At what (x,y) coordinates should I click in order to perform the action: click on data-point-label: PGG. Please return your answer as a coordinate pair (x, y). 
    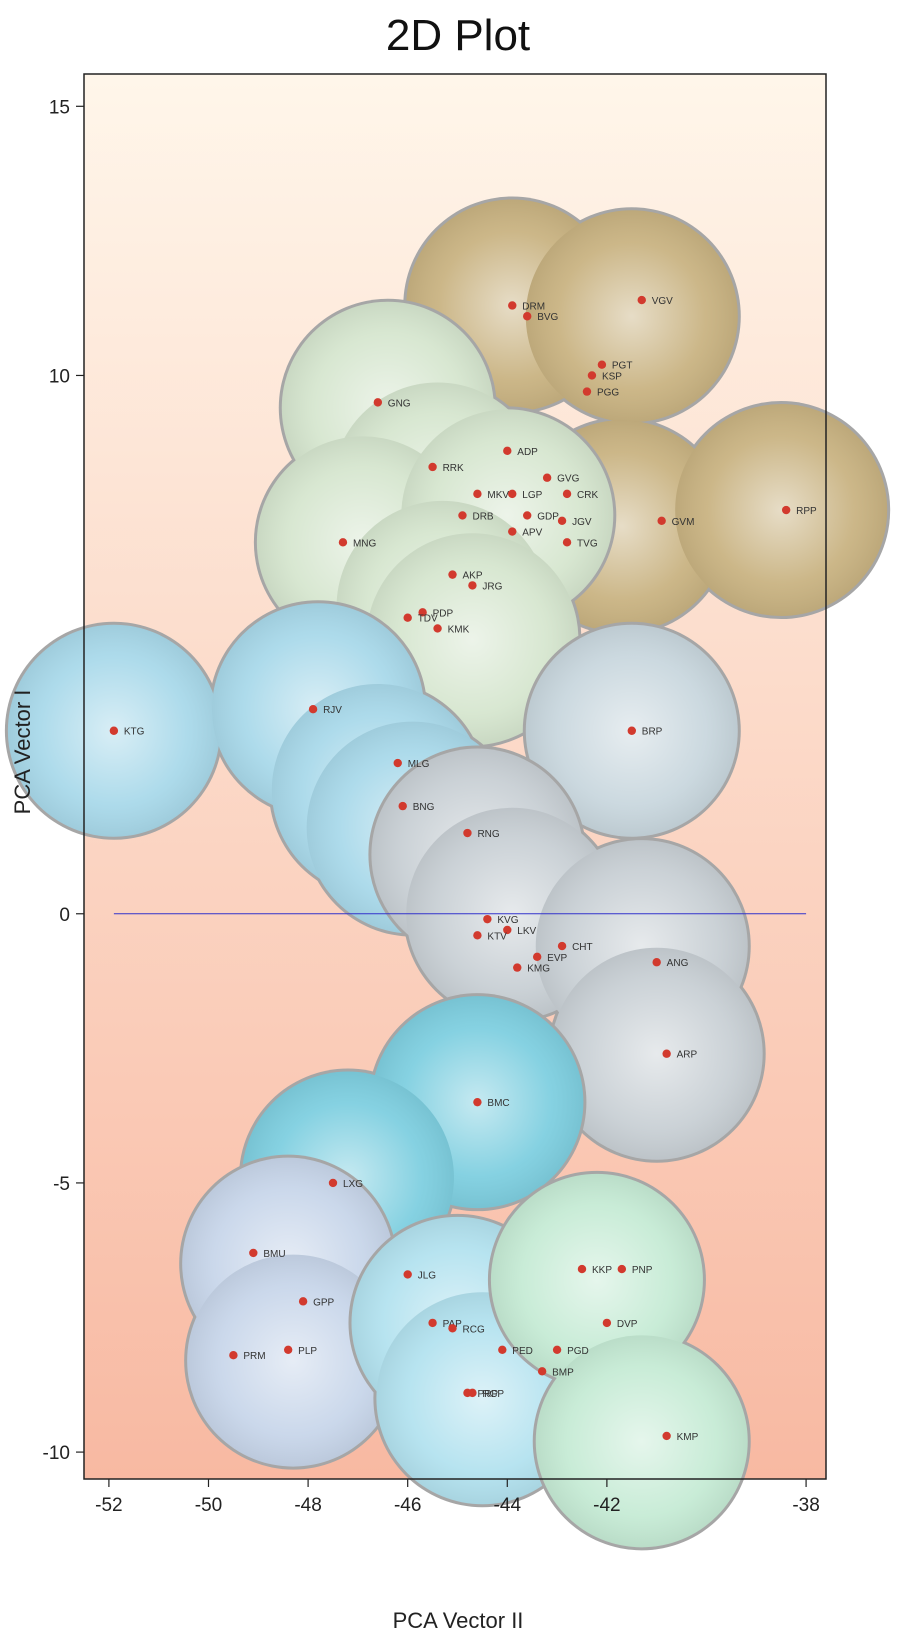
    Looking at the image, I should click on (608, 393).